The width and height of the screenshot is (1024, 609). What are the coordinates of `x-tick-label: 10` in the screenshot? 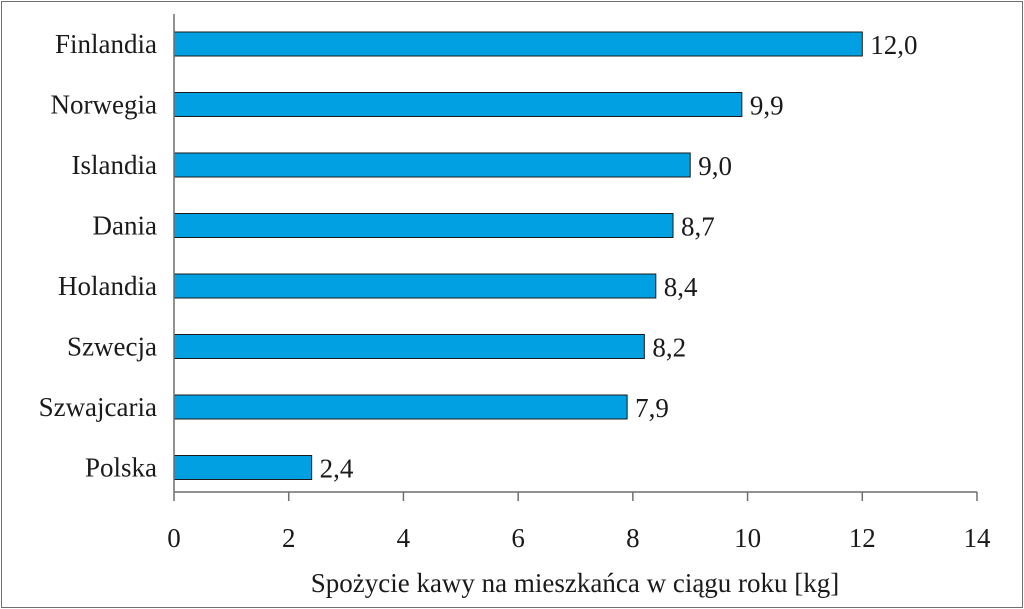 It's located at (747, 538).